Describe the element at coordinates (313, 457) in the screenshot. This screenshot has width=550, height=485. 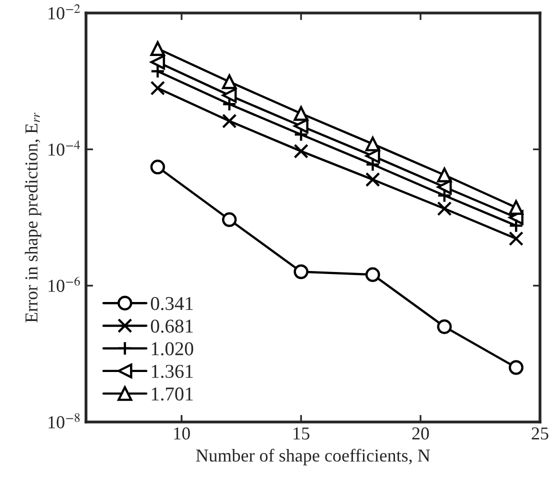
I see `x-axis-title: Number of shape coefficients, N` at that location.